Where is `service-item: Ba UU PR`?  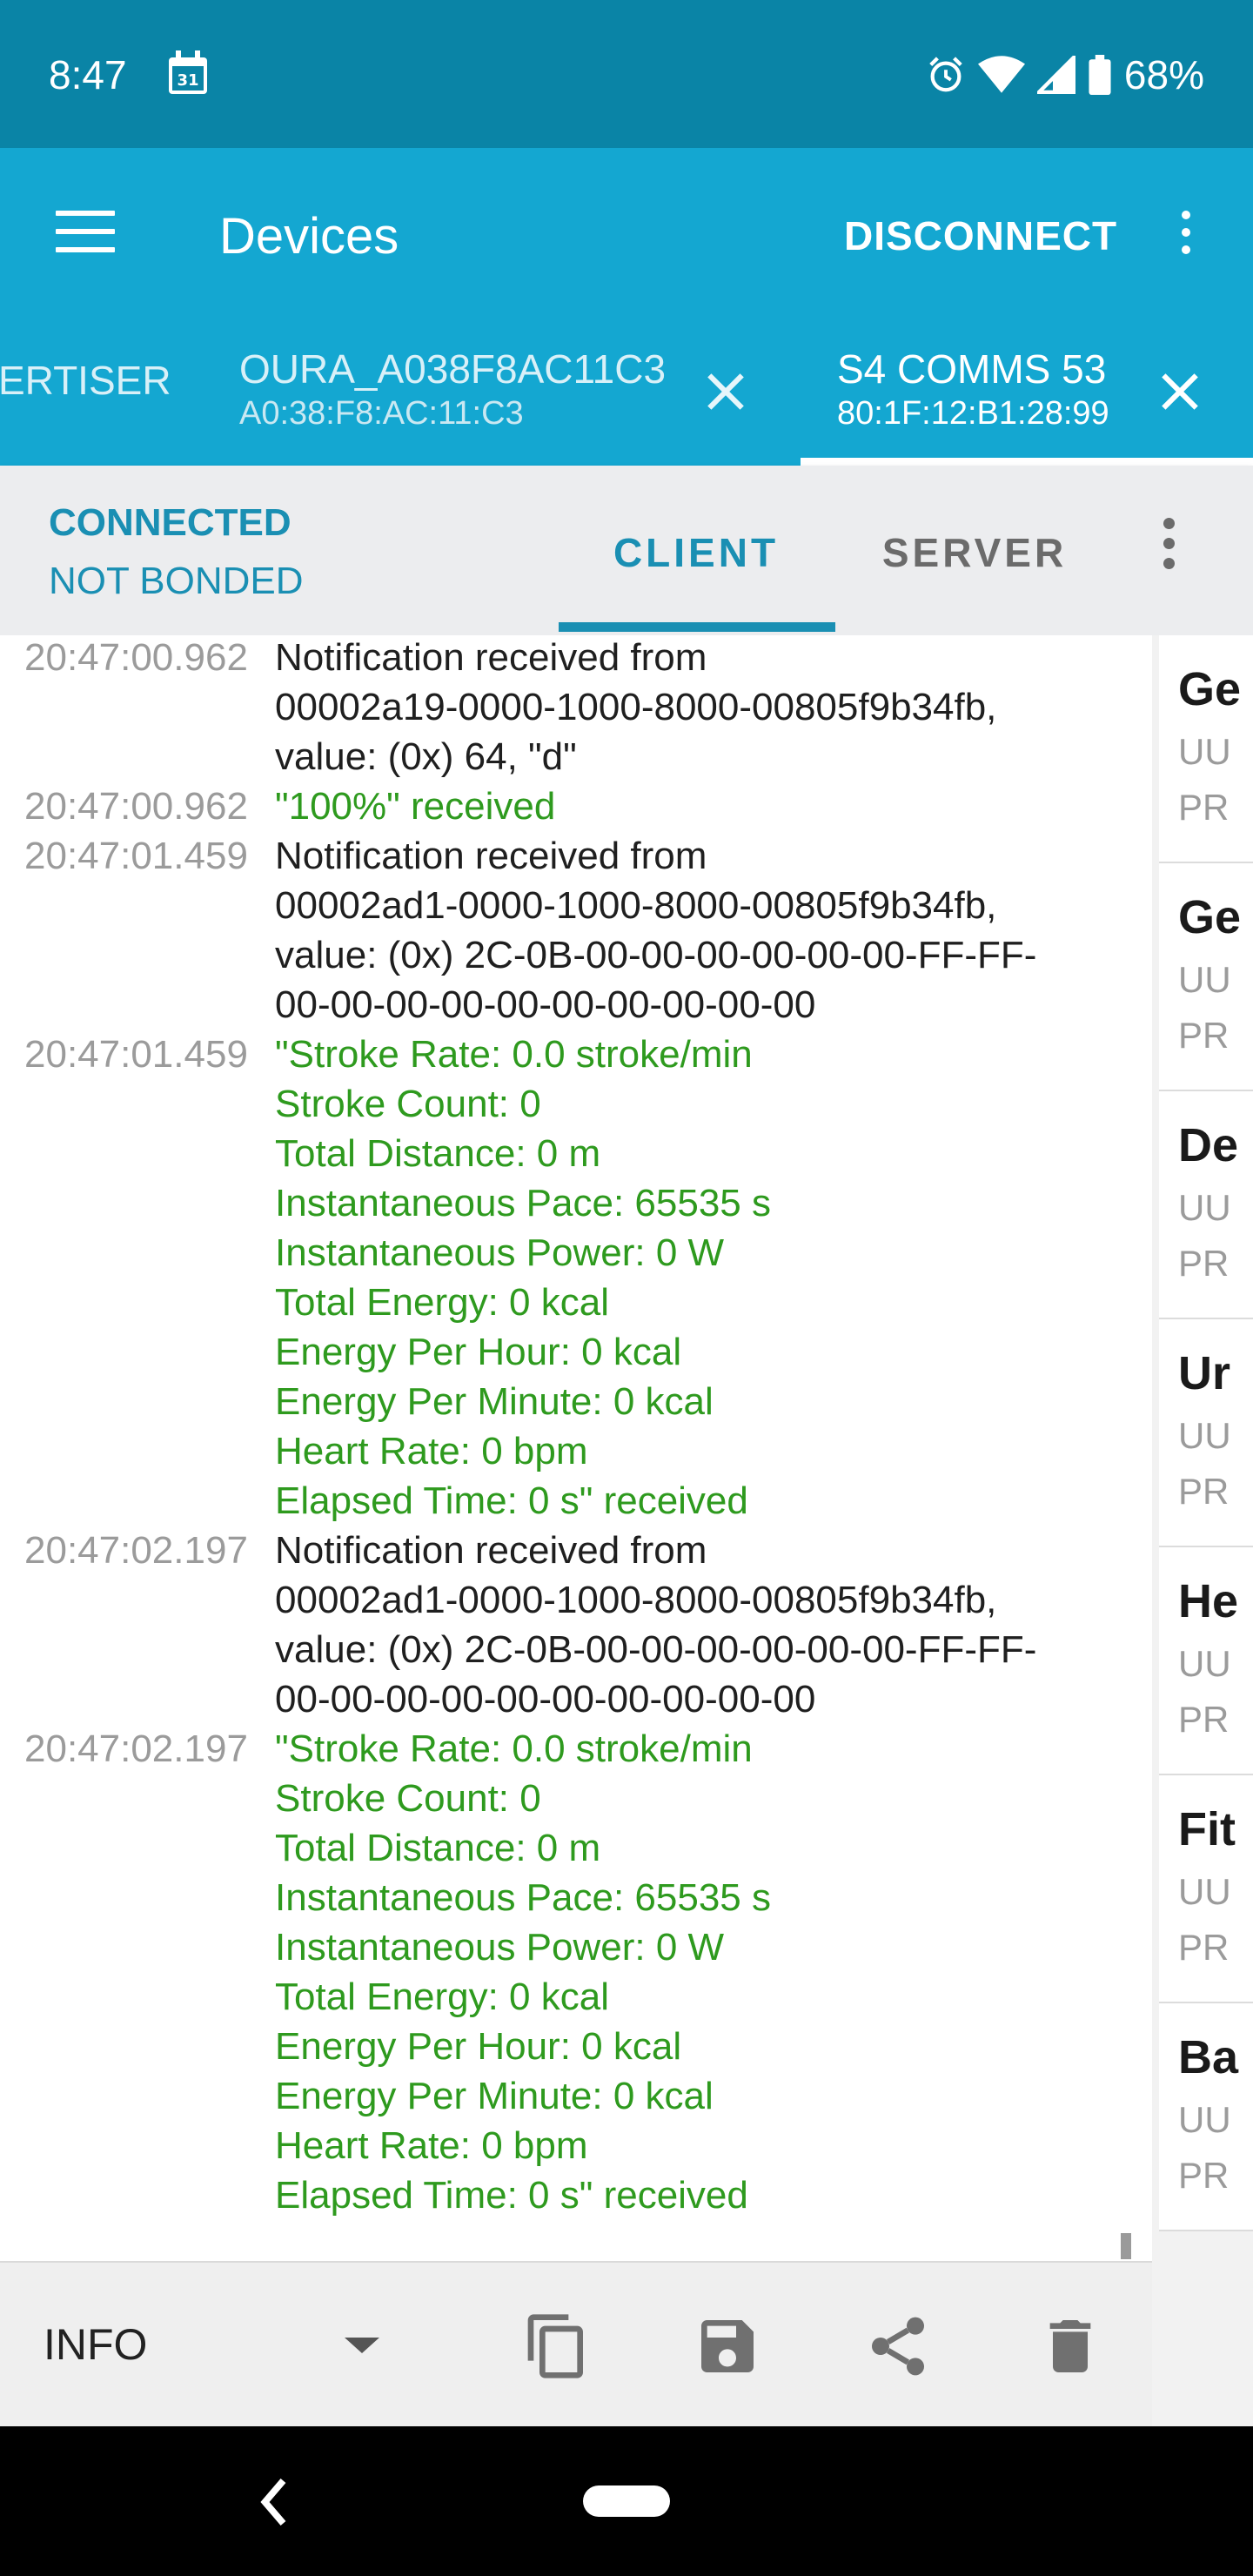
service-item: Ba UU PR is located at coordinates (1206, 2117).